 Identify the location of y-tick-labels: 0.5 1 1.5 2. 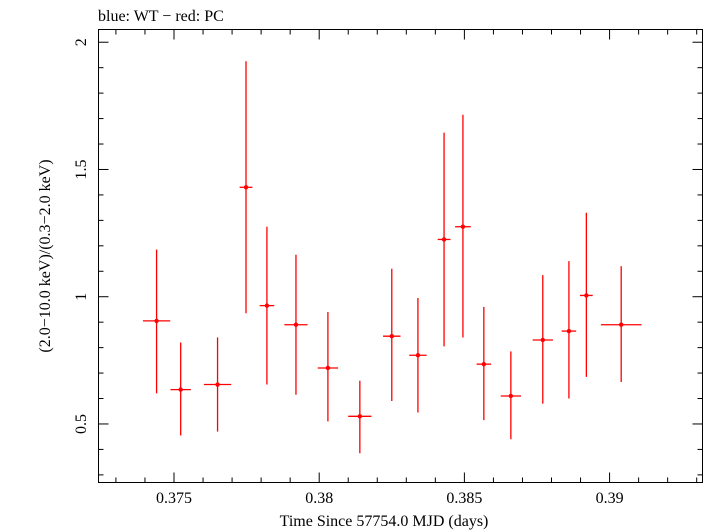
(81, 236).